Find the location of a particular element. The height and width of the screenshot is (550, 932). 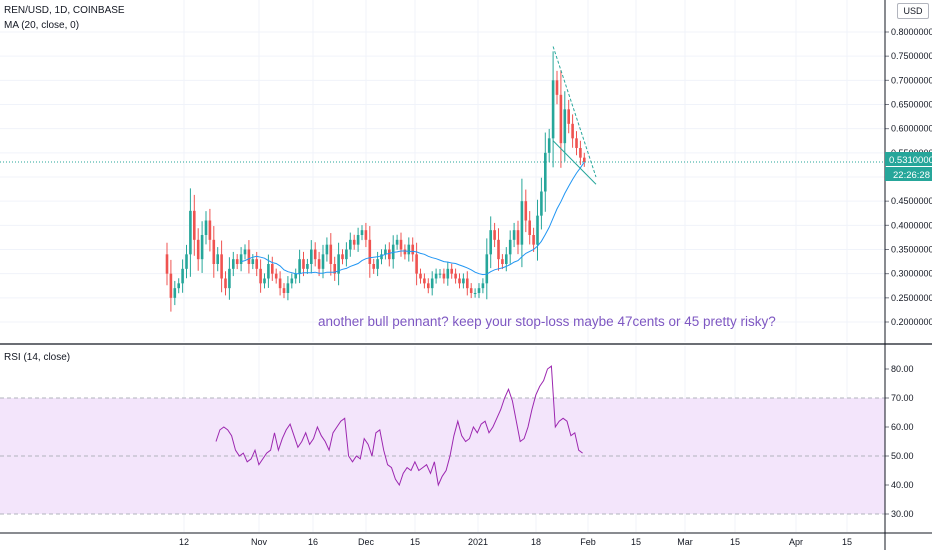

rsi-line is located at coordinates (399, 426).